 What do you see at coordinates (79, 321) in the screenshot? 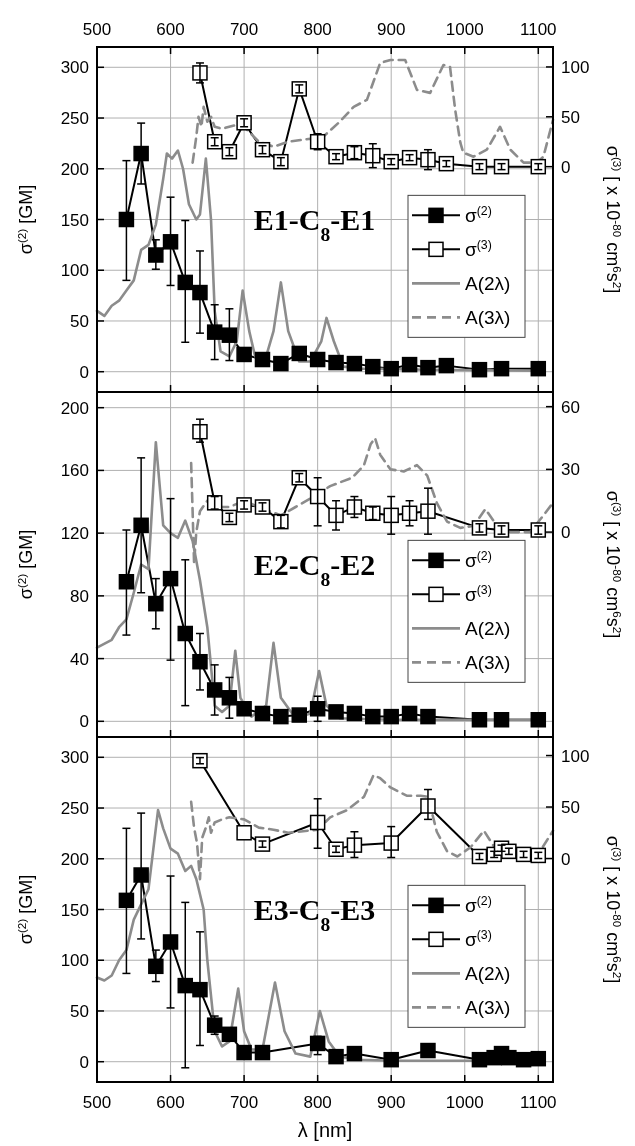
I see `y-tick-label: 50` at bounding box center [79, 321].